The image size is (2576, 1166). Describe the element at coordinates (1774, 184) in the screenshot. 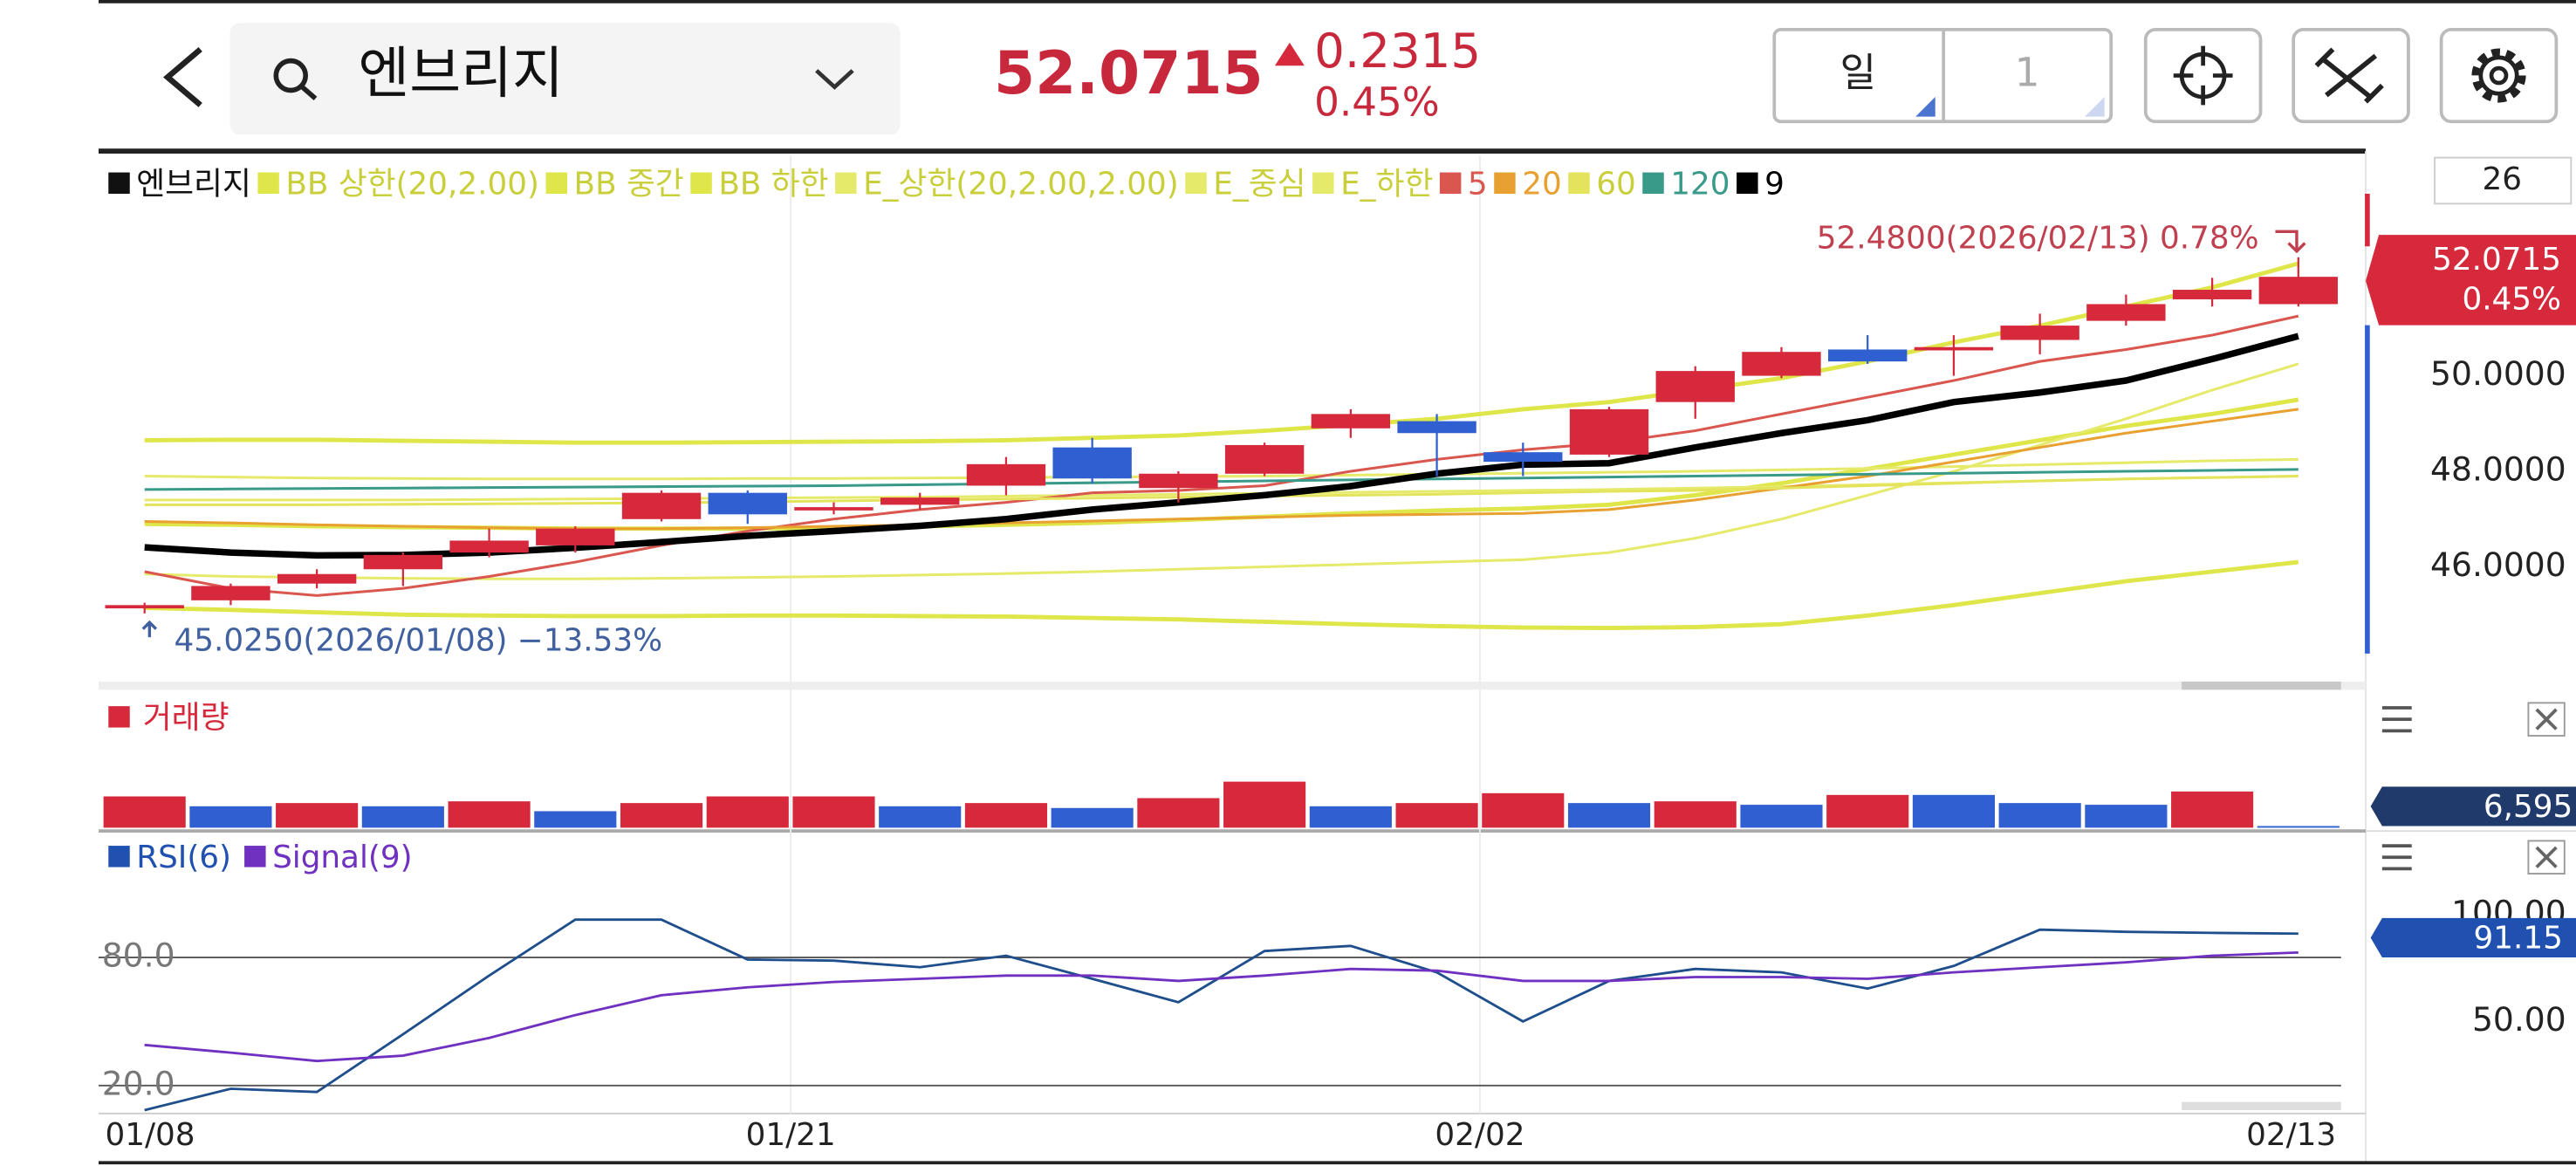

I see `legend-label: 9` at that location.